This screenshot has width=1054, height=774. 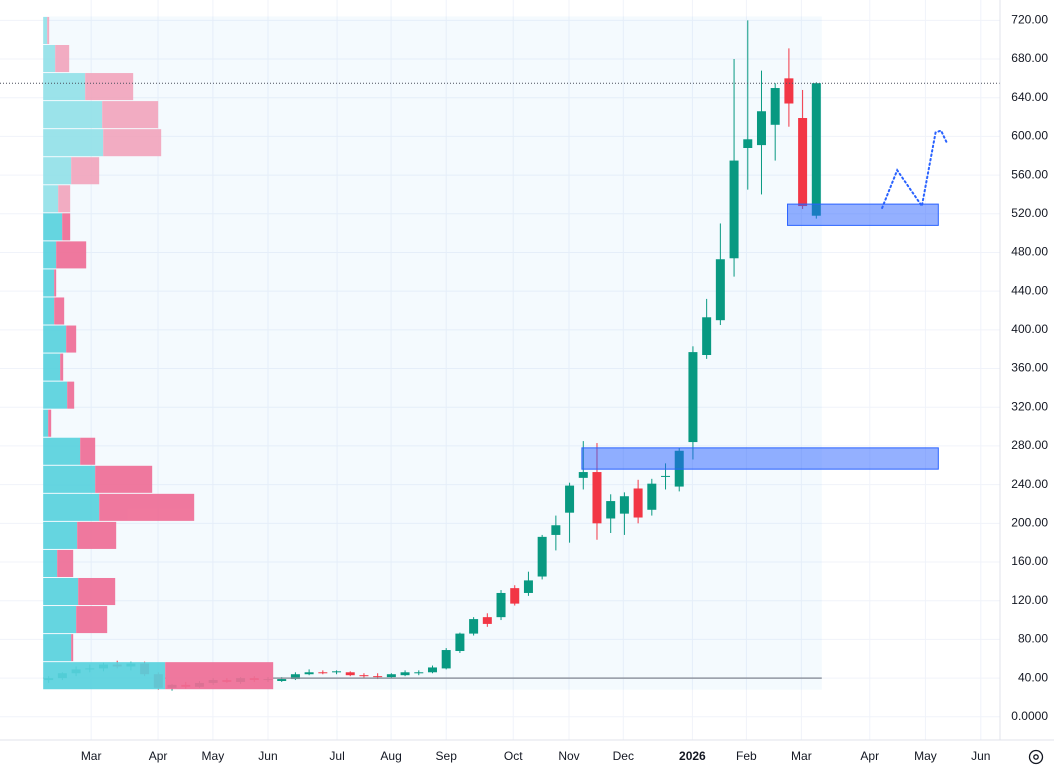 I want to click on x-tick-label: Jul, so click(x=336, y=756).